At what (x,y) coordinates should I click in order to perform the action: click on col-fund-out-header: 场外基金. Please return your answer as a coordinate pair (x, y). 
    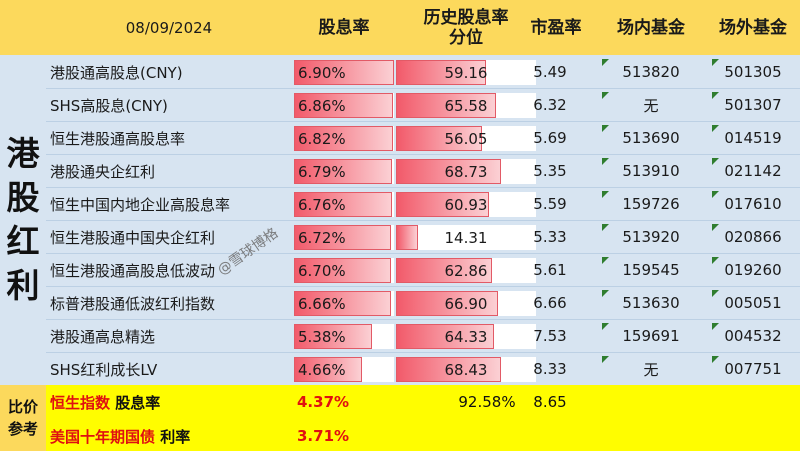
    Looking at the image, I should click on (753, 27).